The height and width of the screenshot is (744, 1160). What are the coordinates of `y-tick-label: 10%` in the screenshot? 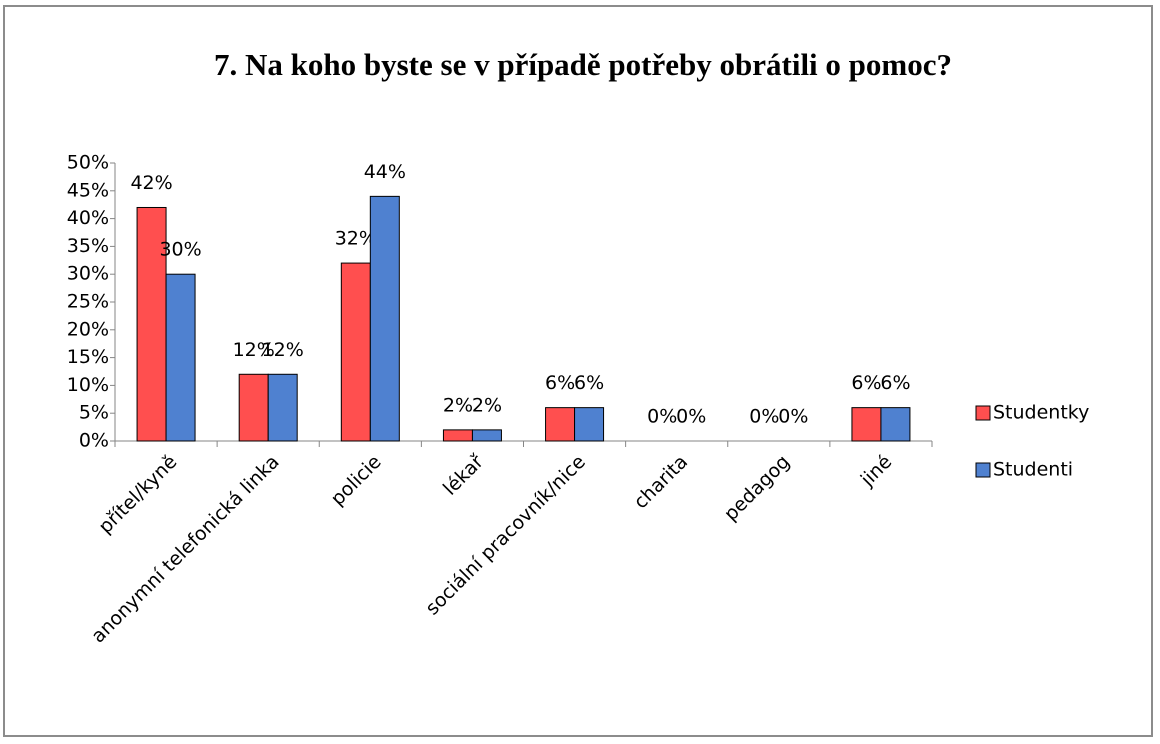 It's located at (88, 385).